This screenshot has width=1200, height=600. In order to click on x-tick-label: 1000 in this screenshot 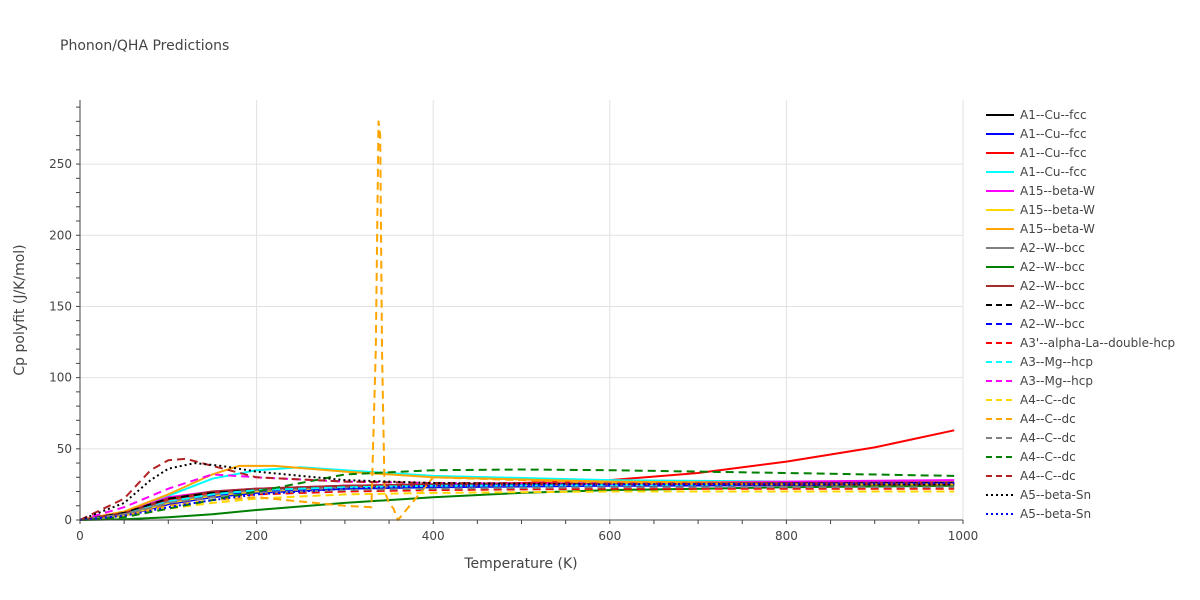, I will do `click(963, 536)`.